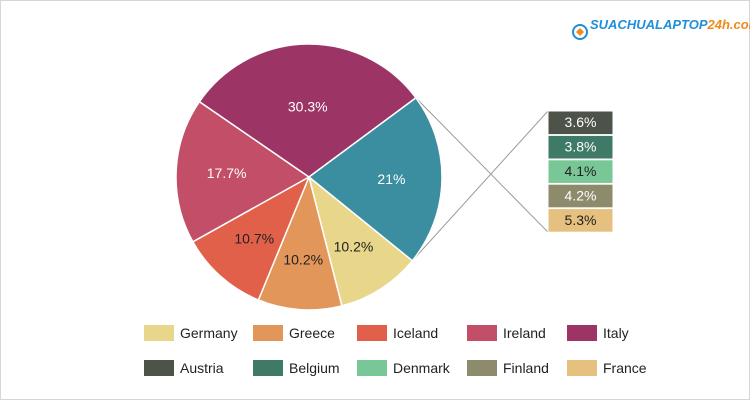  What do you see at coordinates (598, 333) in the screenshot?
I see `legend-item-italy: Italy` at bounding box center [598, 333].